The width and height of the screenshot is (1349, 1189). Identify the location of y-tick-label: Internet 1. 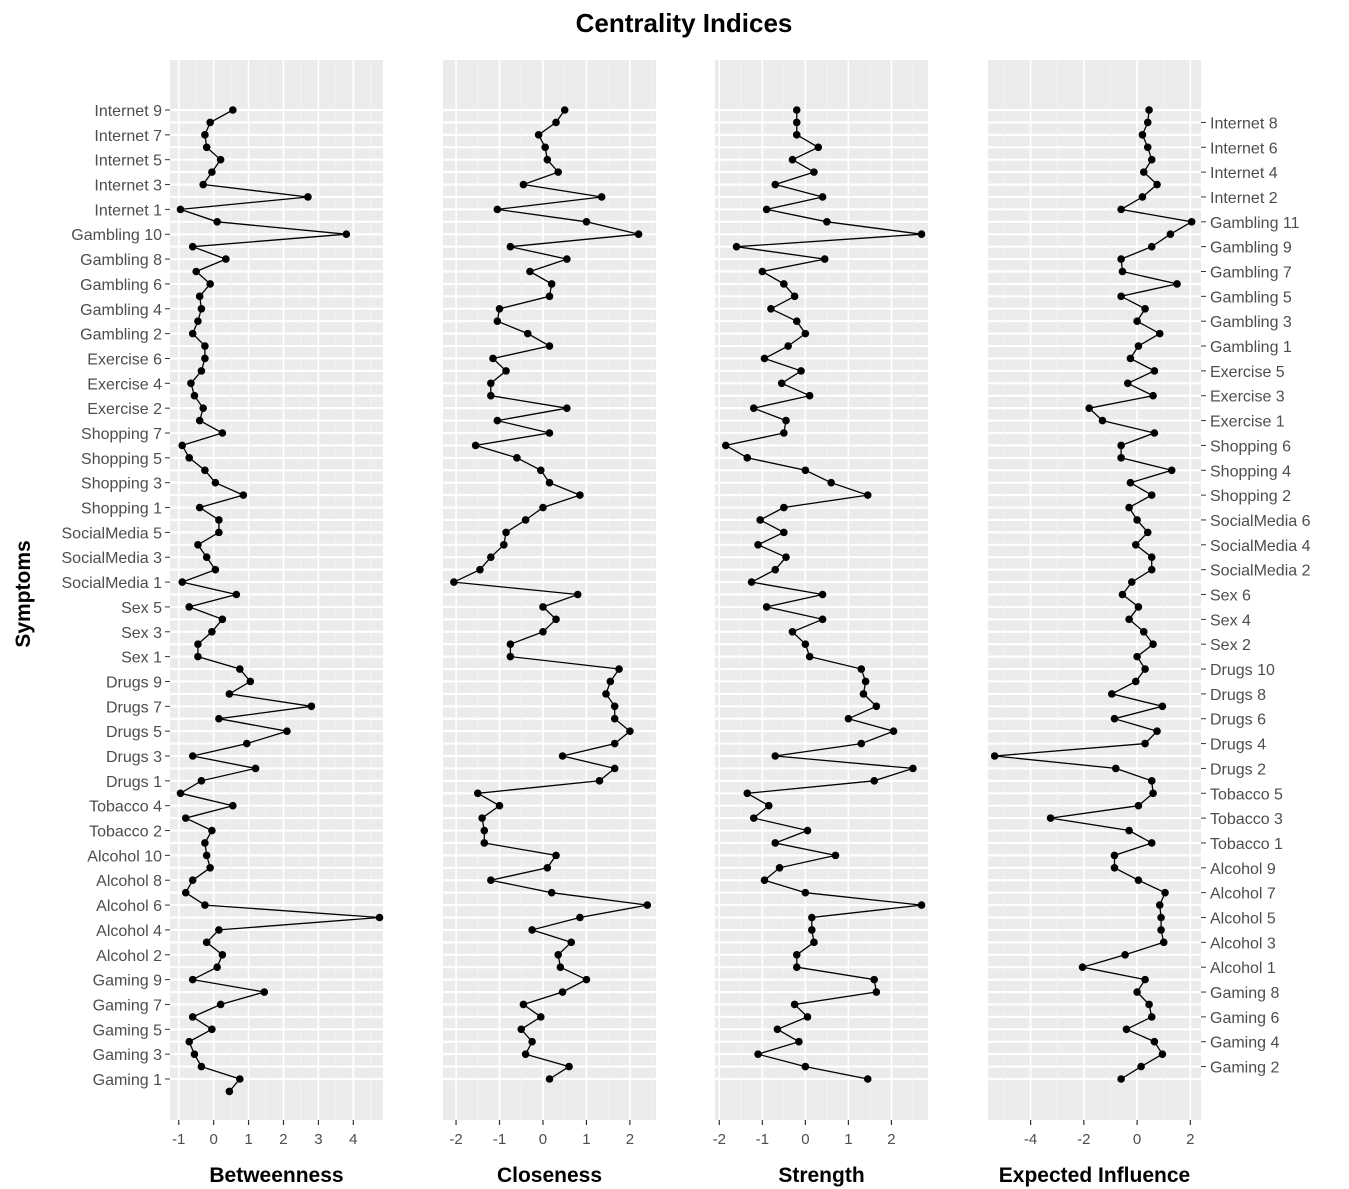
(128, 210).